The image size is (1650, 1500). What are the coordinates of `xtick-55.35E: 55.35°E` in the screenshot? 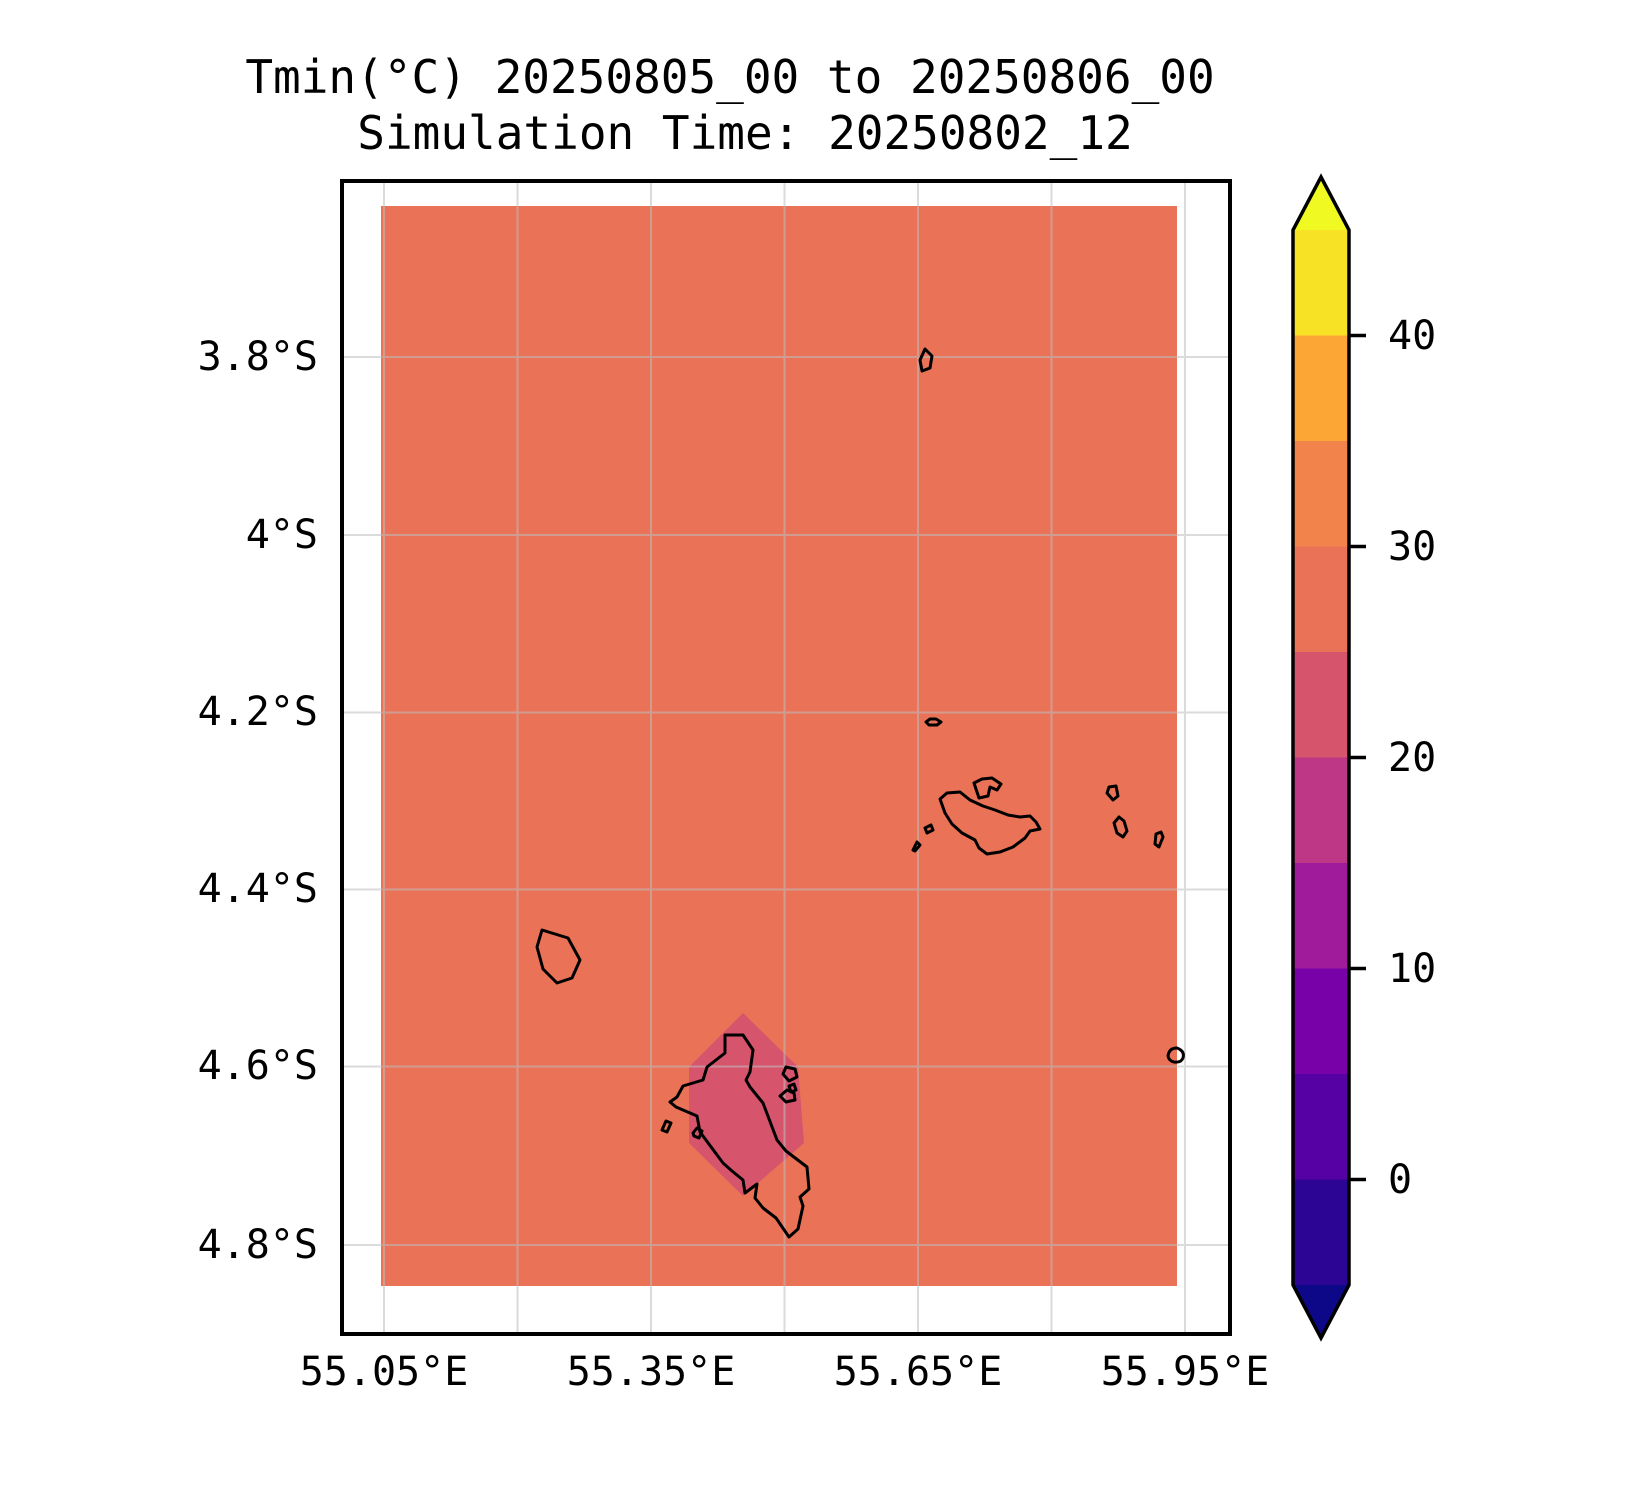 It's located at (651, 1372).